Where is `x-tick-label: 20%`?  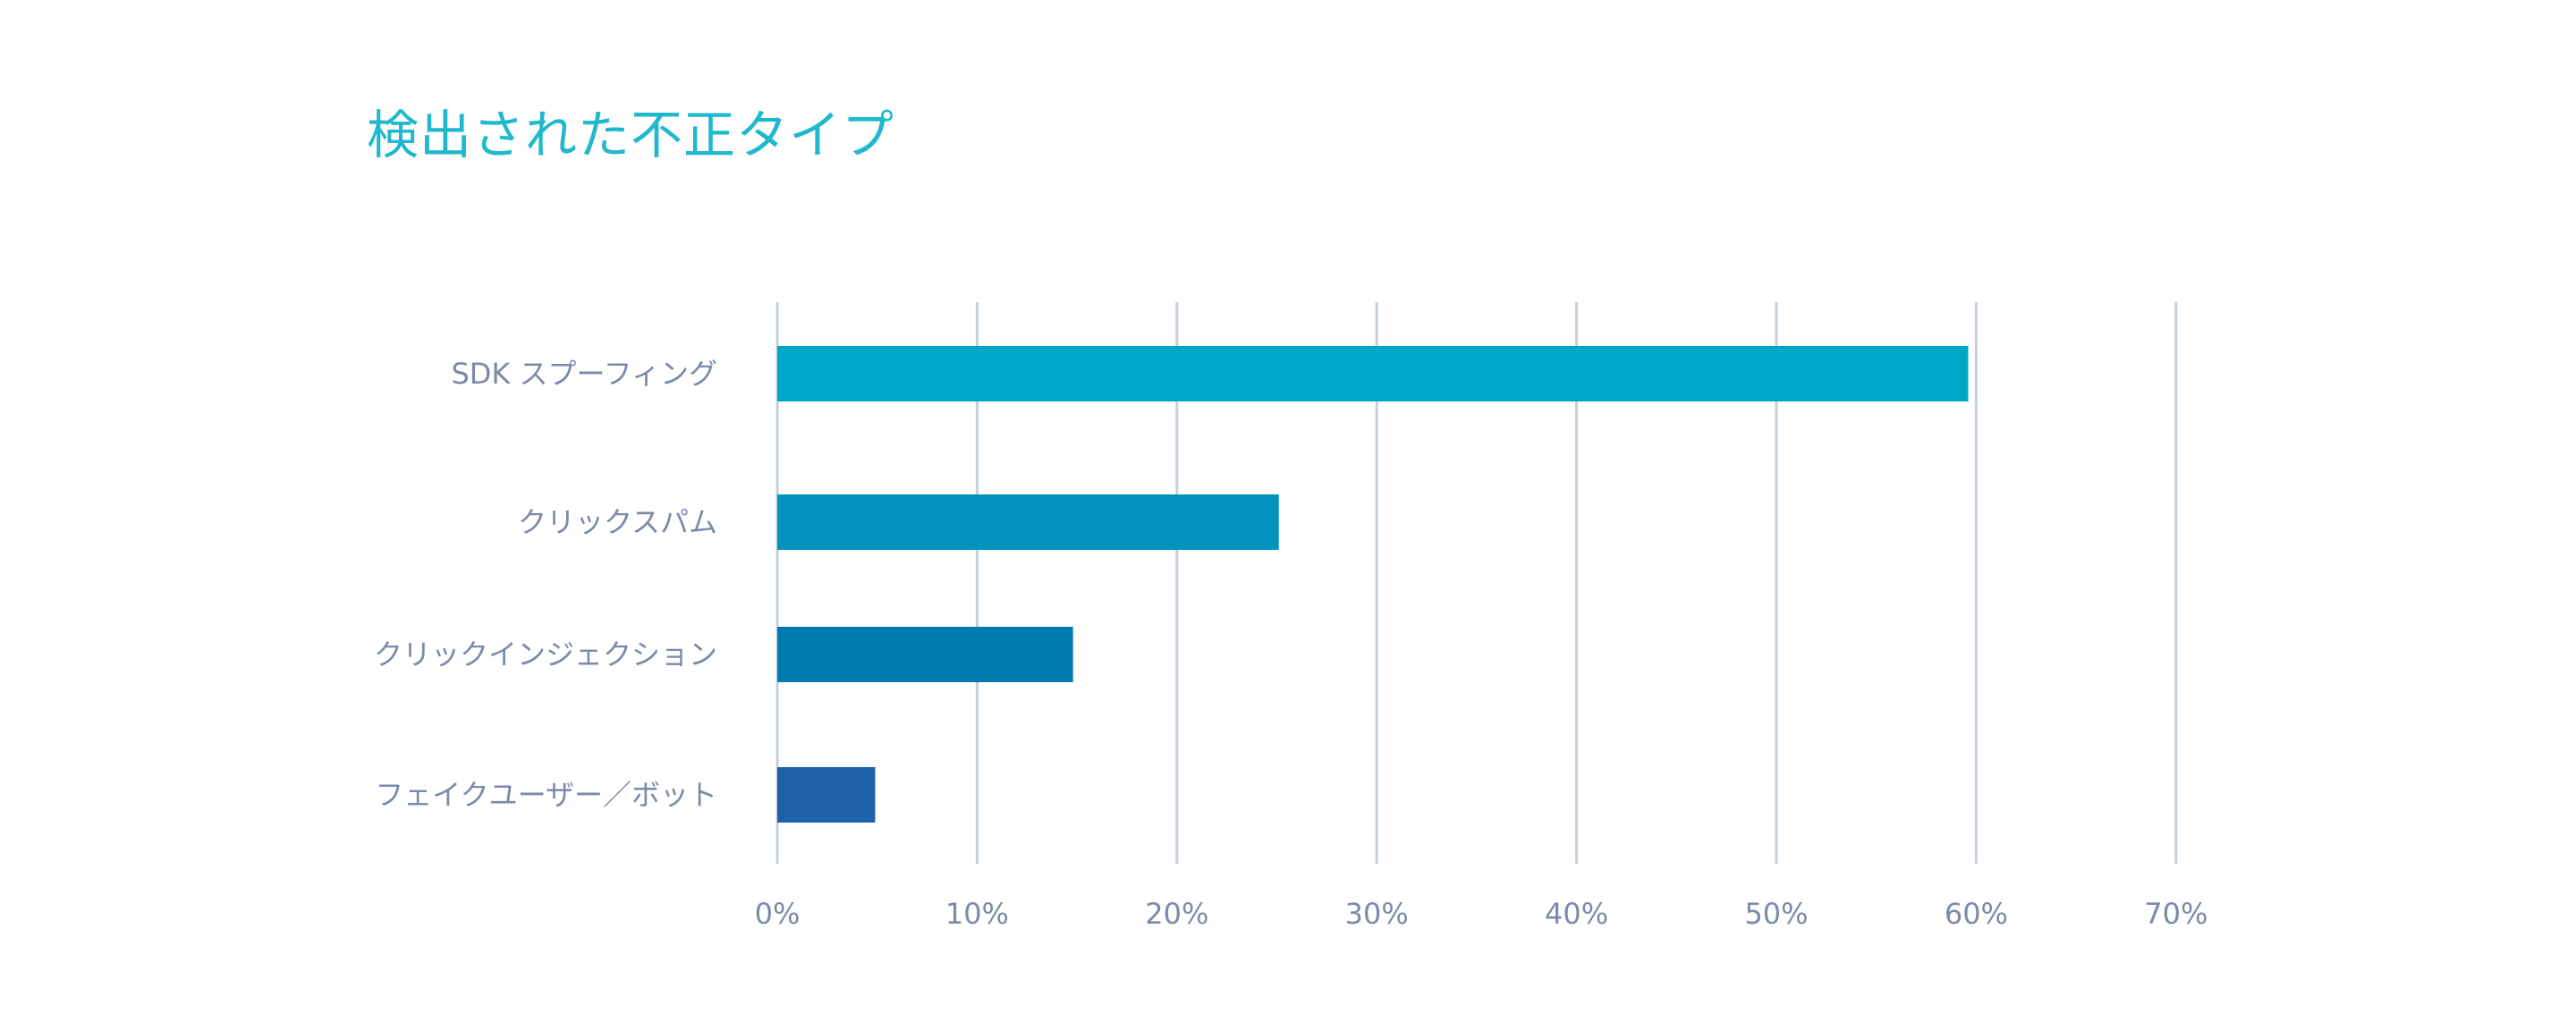
x-tick-label: 20% is located at coordinates (1176, 914).